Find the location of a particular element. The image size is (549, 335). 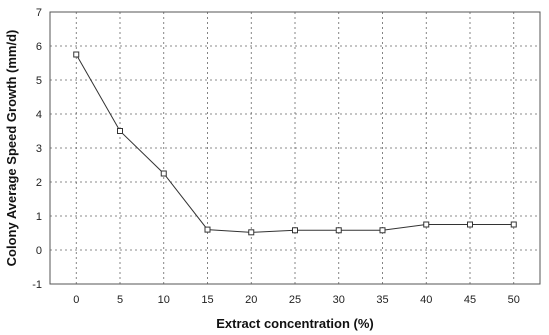

x-tick-label: 15 is located at coordinates (207, 300).